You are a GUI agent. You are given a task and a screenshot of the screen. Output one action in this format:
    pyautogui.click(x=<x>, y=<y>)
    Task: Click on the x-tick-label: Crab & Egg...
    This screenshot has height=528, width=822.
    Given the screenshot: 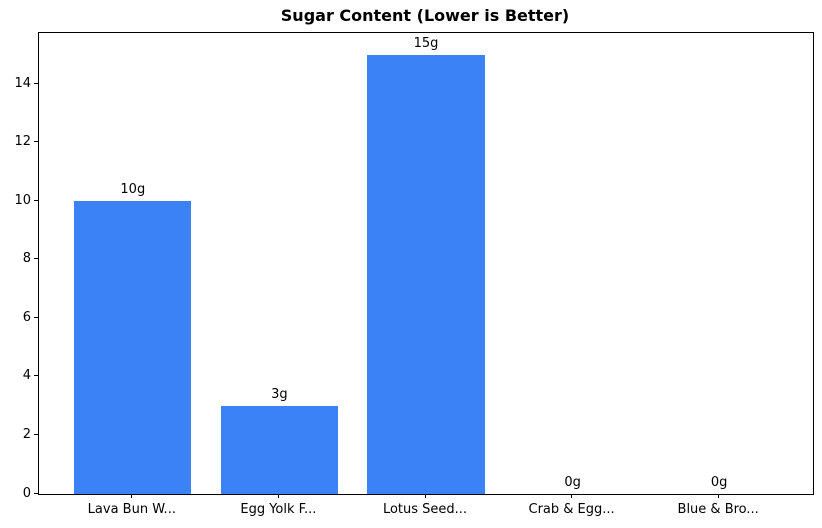 What is the action you would take?
    pyautogui.click(x=571, y=509)
    